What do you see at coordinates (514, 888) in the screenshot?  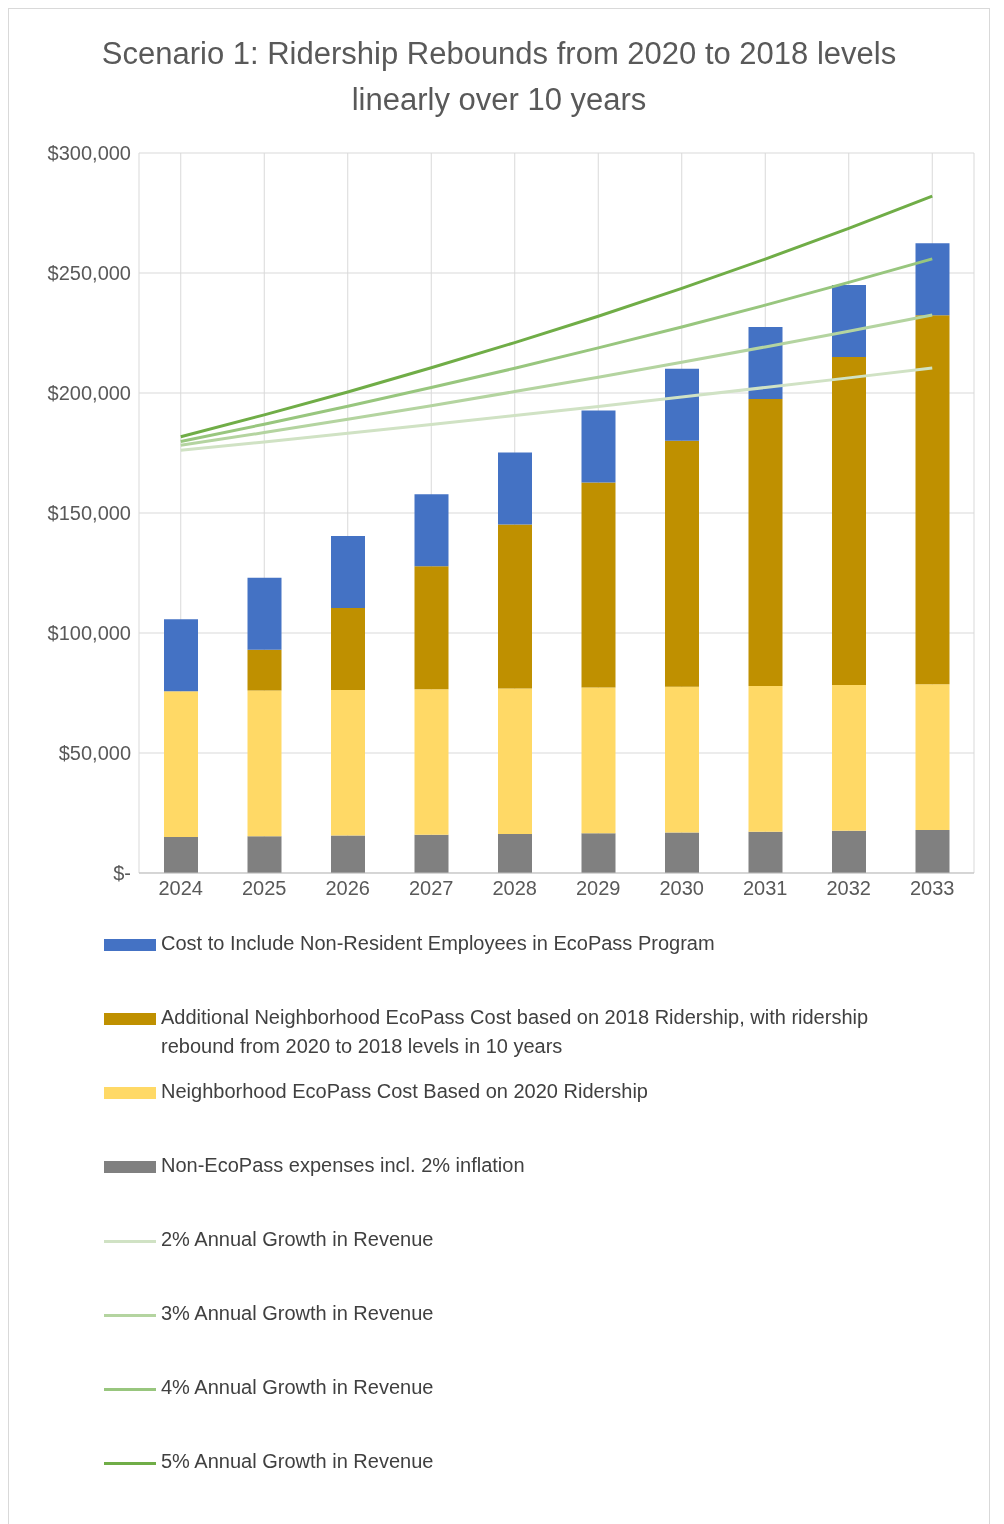 I see `x-tick-label: 2028` at bounding box center [514, 888].